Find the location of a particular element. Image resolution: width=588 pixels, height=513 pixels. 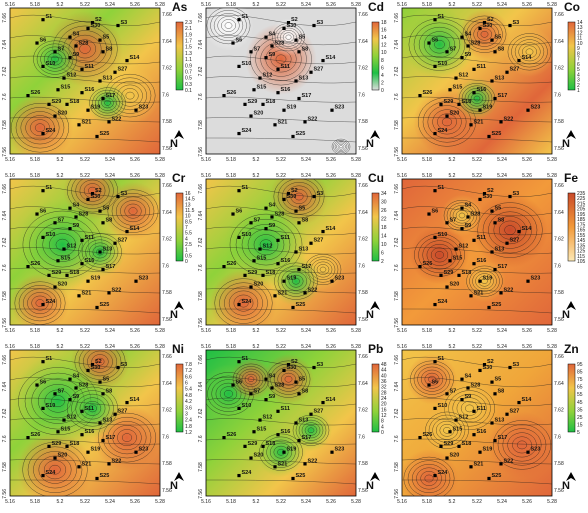

y-tick-label: 7.58 is located at coordinates (201, 467).